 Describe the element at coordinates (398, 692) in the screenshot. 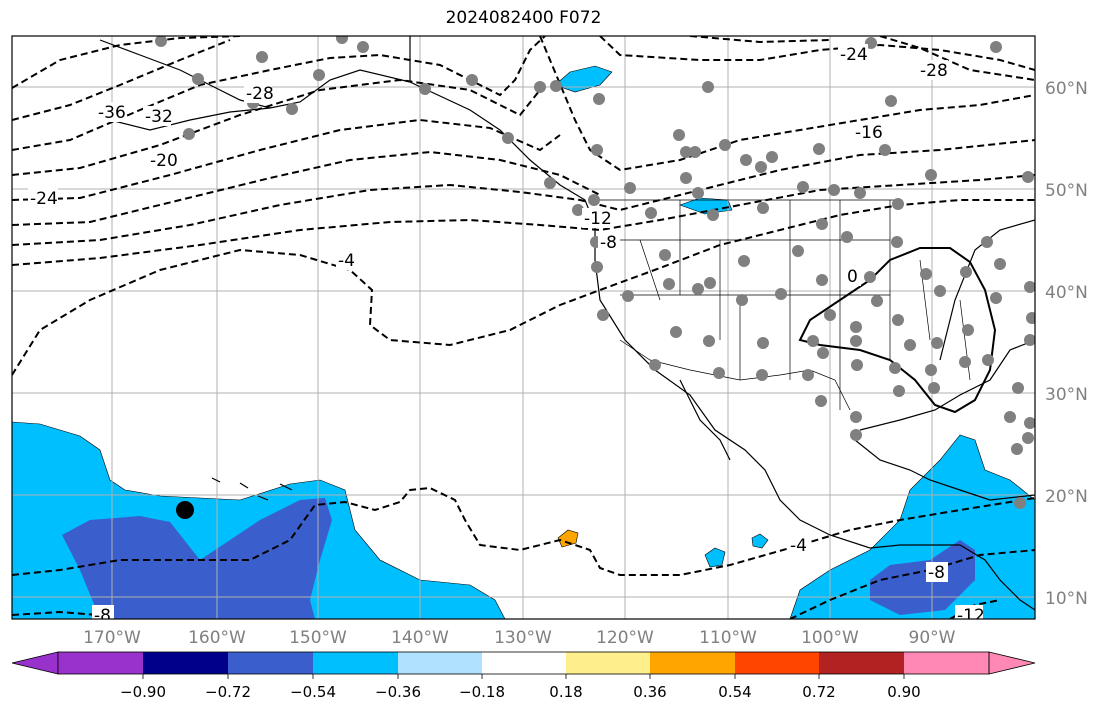

I see `svg-text: −0.36` at that location.